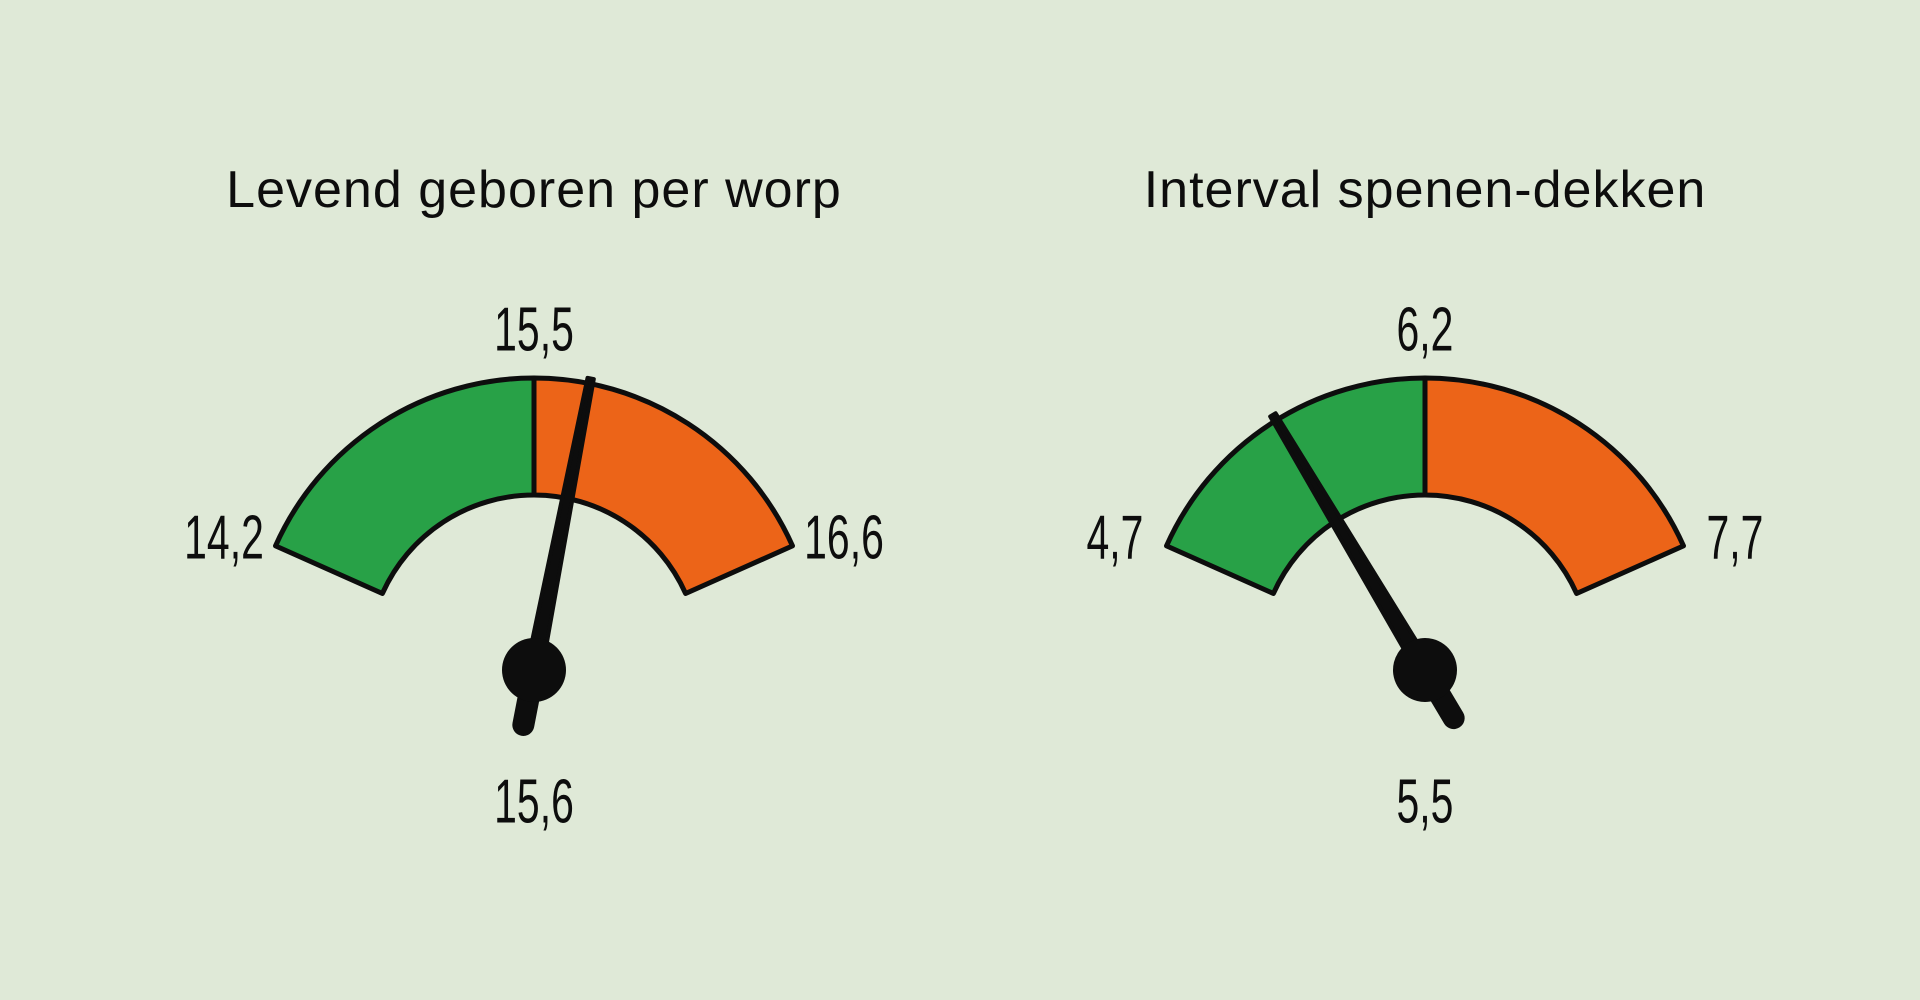 The height and width of the screenshot is (1000, 1920). I want to click on gauge-threshold-label: 15,5, so click(534, 330).